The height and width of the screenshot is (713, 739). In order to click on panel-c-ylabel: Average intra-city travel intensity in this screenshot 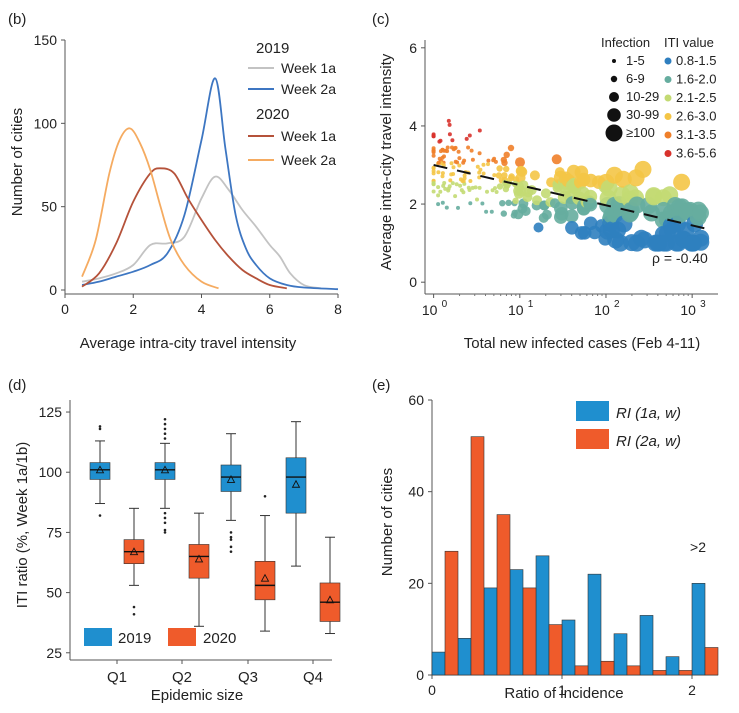, I will do `click(386, 161)`.